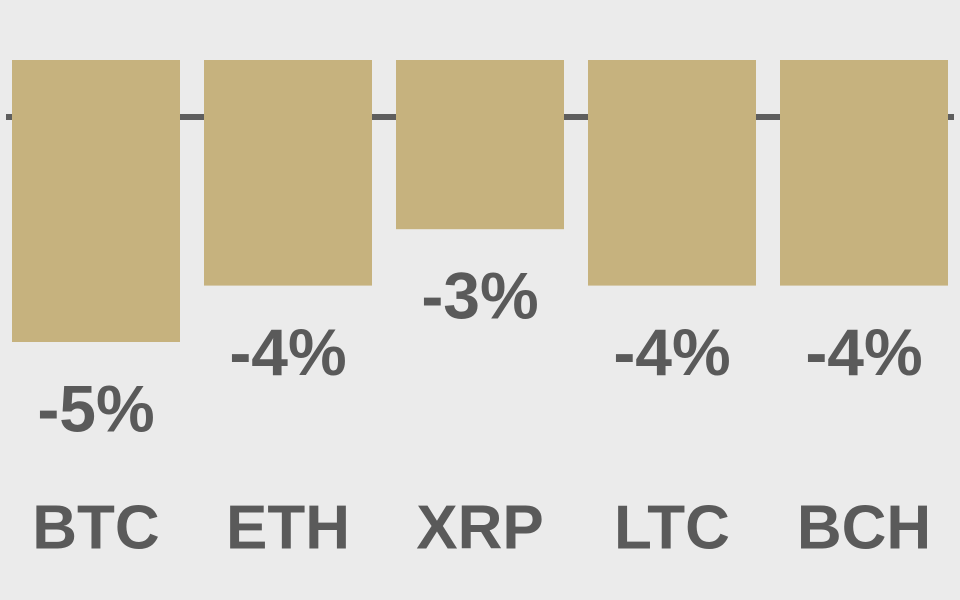 The height and width of the screenshot is (600, 960). I want to click on value-label: -3%, so click(479, 296).